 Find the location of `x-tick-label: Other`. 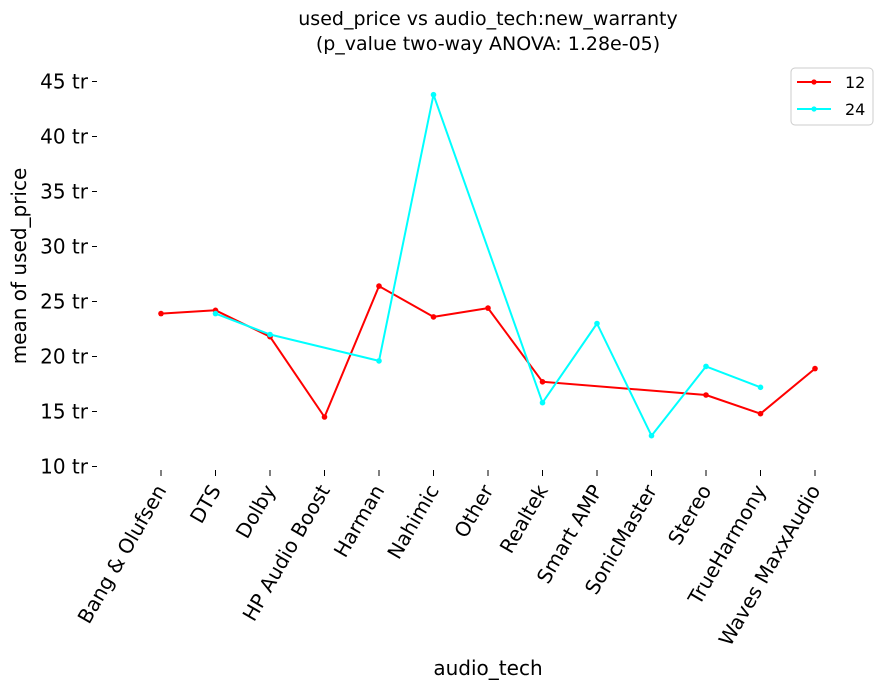

x-tick-label: Other is located at coordinates (474, 511).